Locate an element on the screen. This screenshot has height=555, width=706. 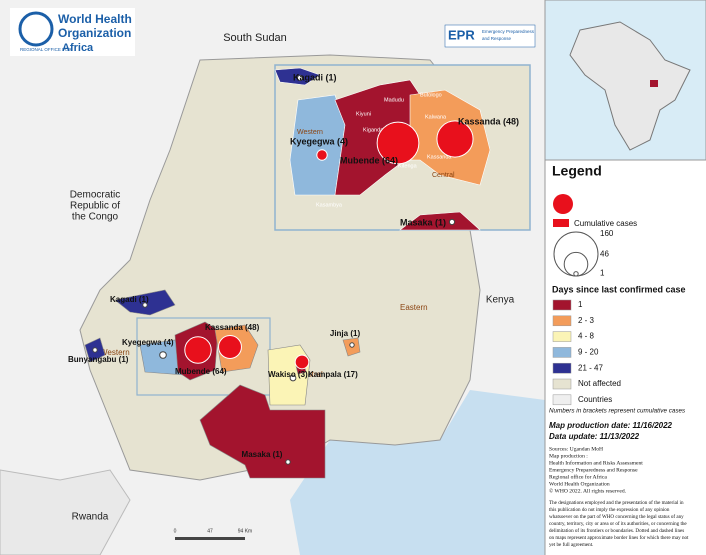
legend-title: Legend is located at coordinates (577, 171).